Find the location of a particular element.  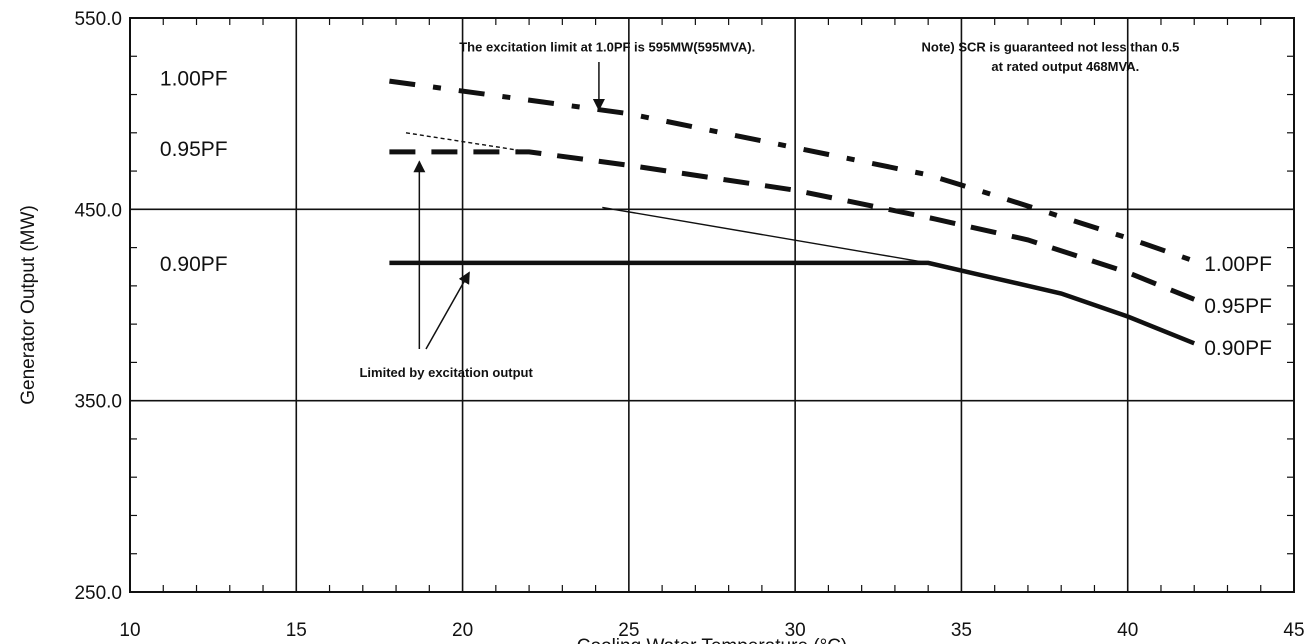

annotation-text: at rated output 468MVA. is located at coordinates (1065, 66).